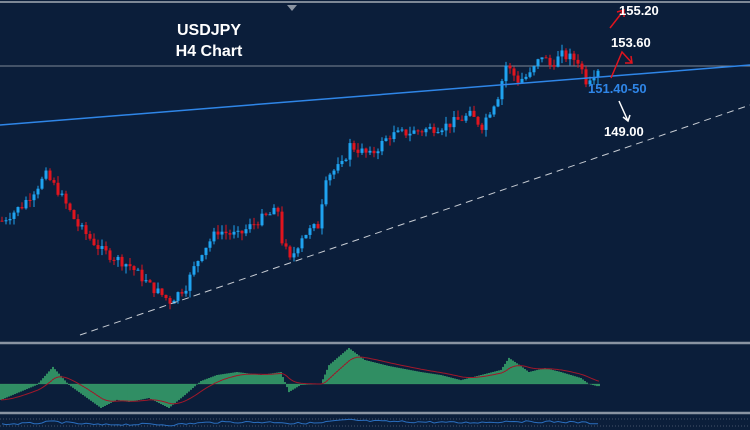 This screenshot has height=430, width=750. What do you see at coordinates (209, 51) in the screenshot?
I see `chart-subtitle: H4 Chart` at bounding box center [209, 51].